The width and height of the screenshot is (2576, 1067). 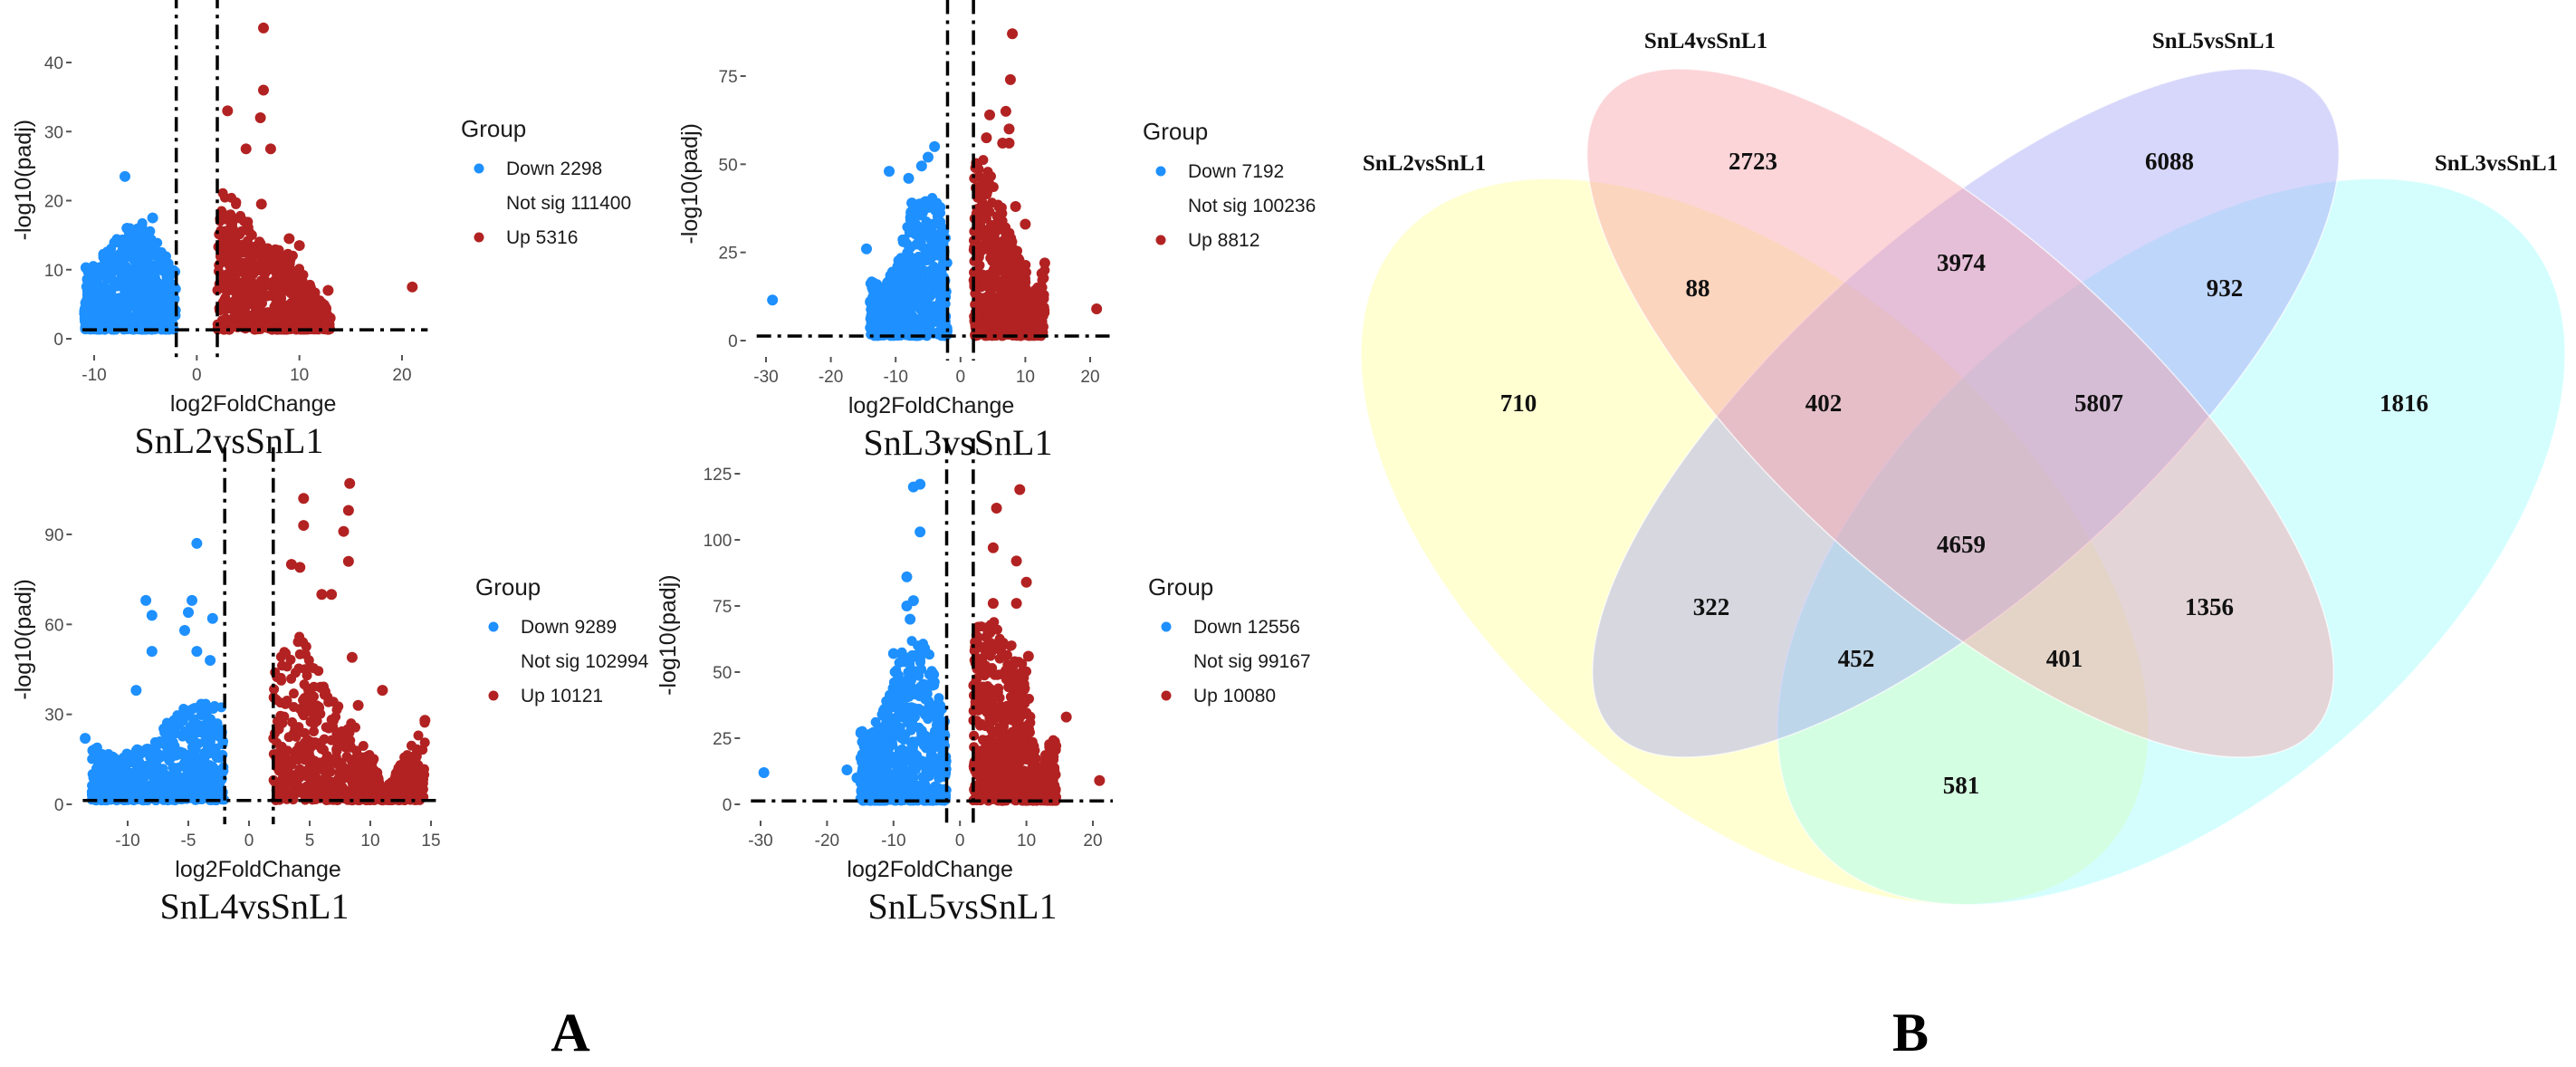 I want to click on x-tick-label: -10, so click(x=93, y=375).